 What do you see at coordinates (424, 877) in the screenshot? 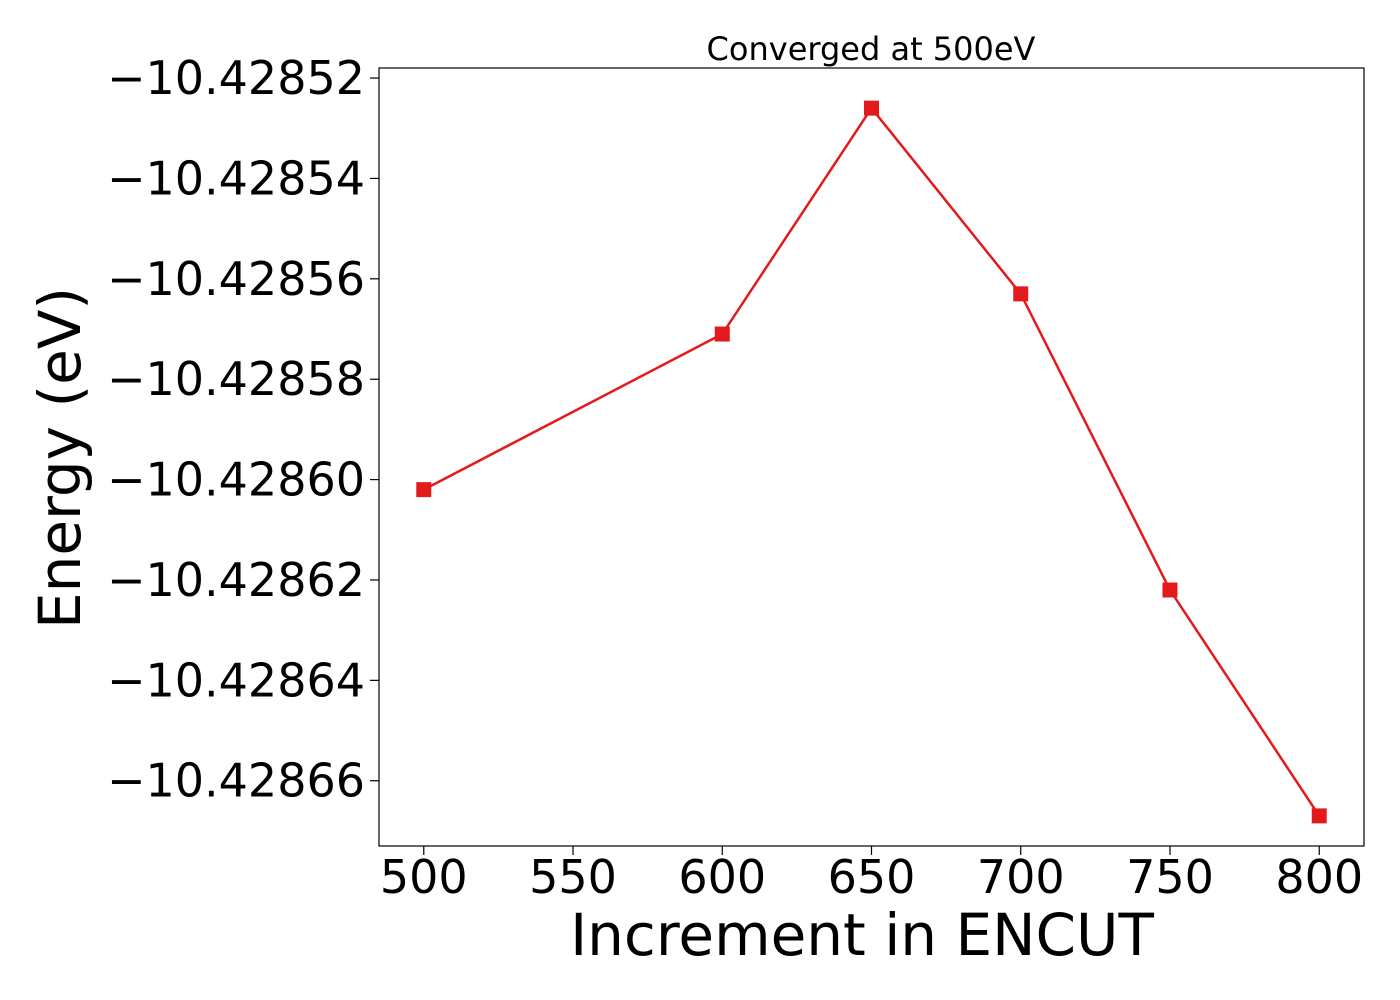
I see `x-tick-label: 500` at bounding box center [424, 877].